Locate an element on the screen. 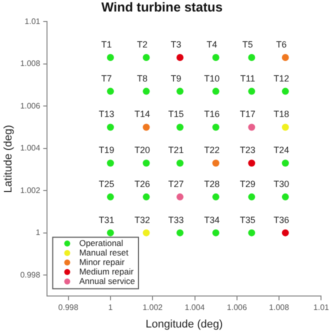  annotation: T33 is located at coordinates (176, 219).